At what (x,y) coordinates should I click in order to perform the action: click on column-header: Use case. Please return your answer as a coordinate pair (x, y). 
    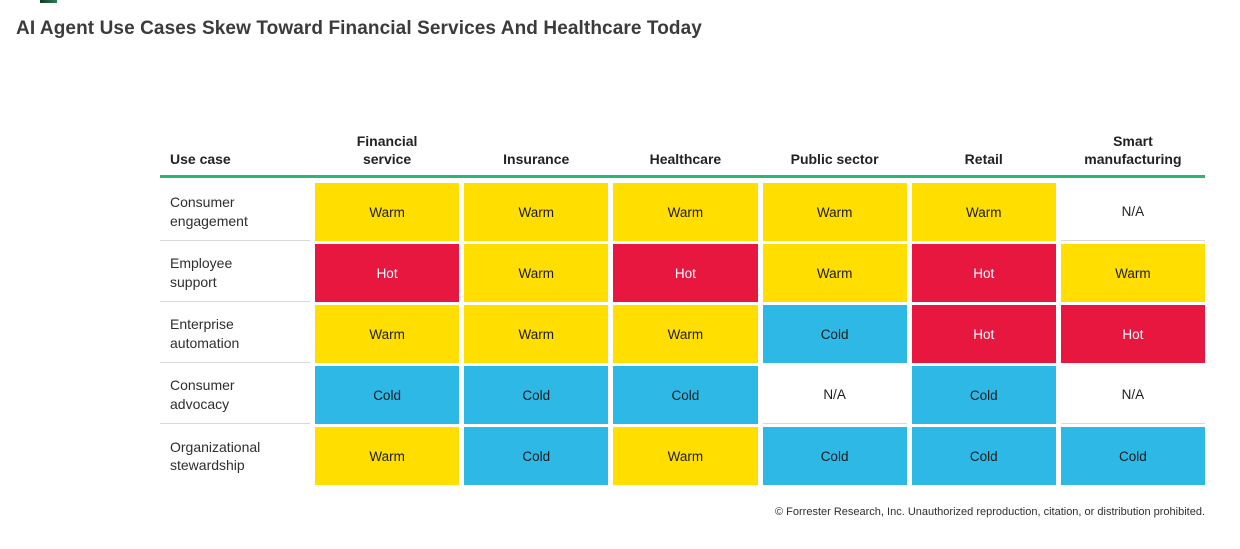
    Looking at the image, I should click on (200, 158).